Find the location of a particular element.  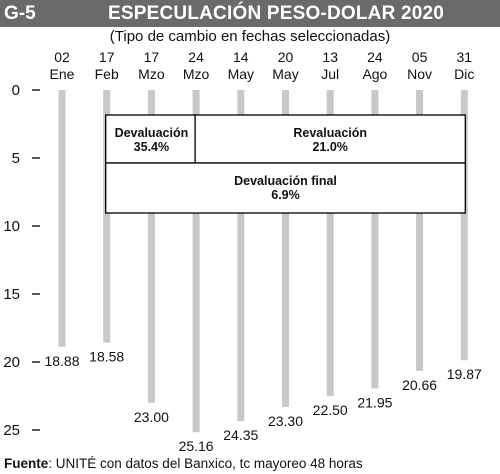

annotation-label: Revaluación is located at coordinates (330, 133).